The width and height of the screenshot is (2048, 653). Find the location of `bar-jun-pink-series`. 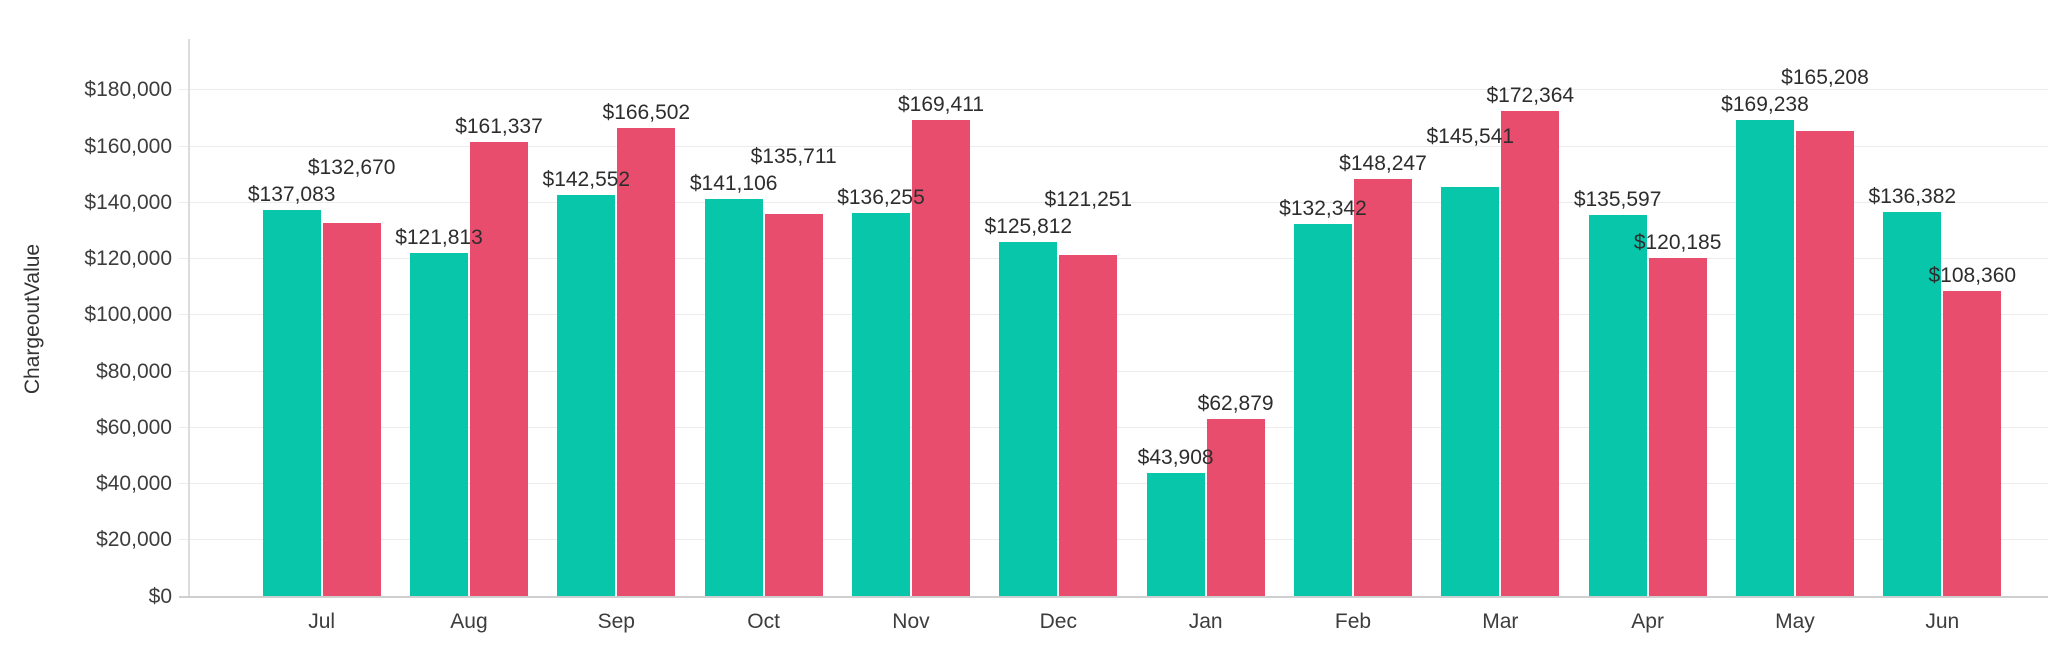

bar-jun-pink-series is located at coordinates (1972, 443).